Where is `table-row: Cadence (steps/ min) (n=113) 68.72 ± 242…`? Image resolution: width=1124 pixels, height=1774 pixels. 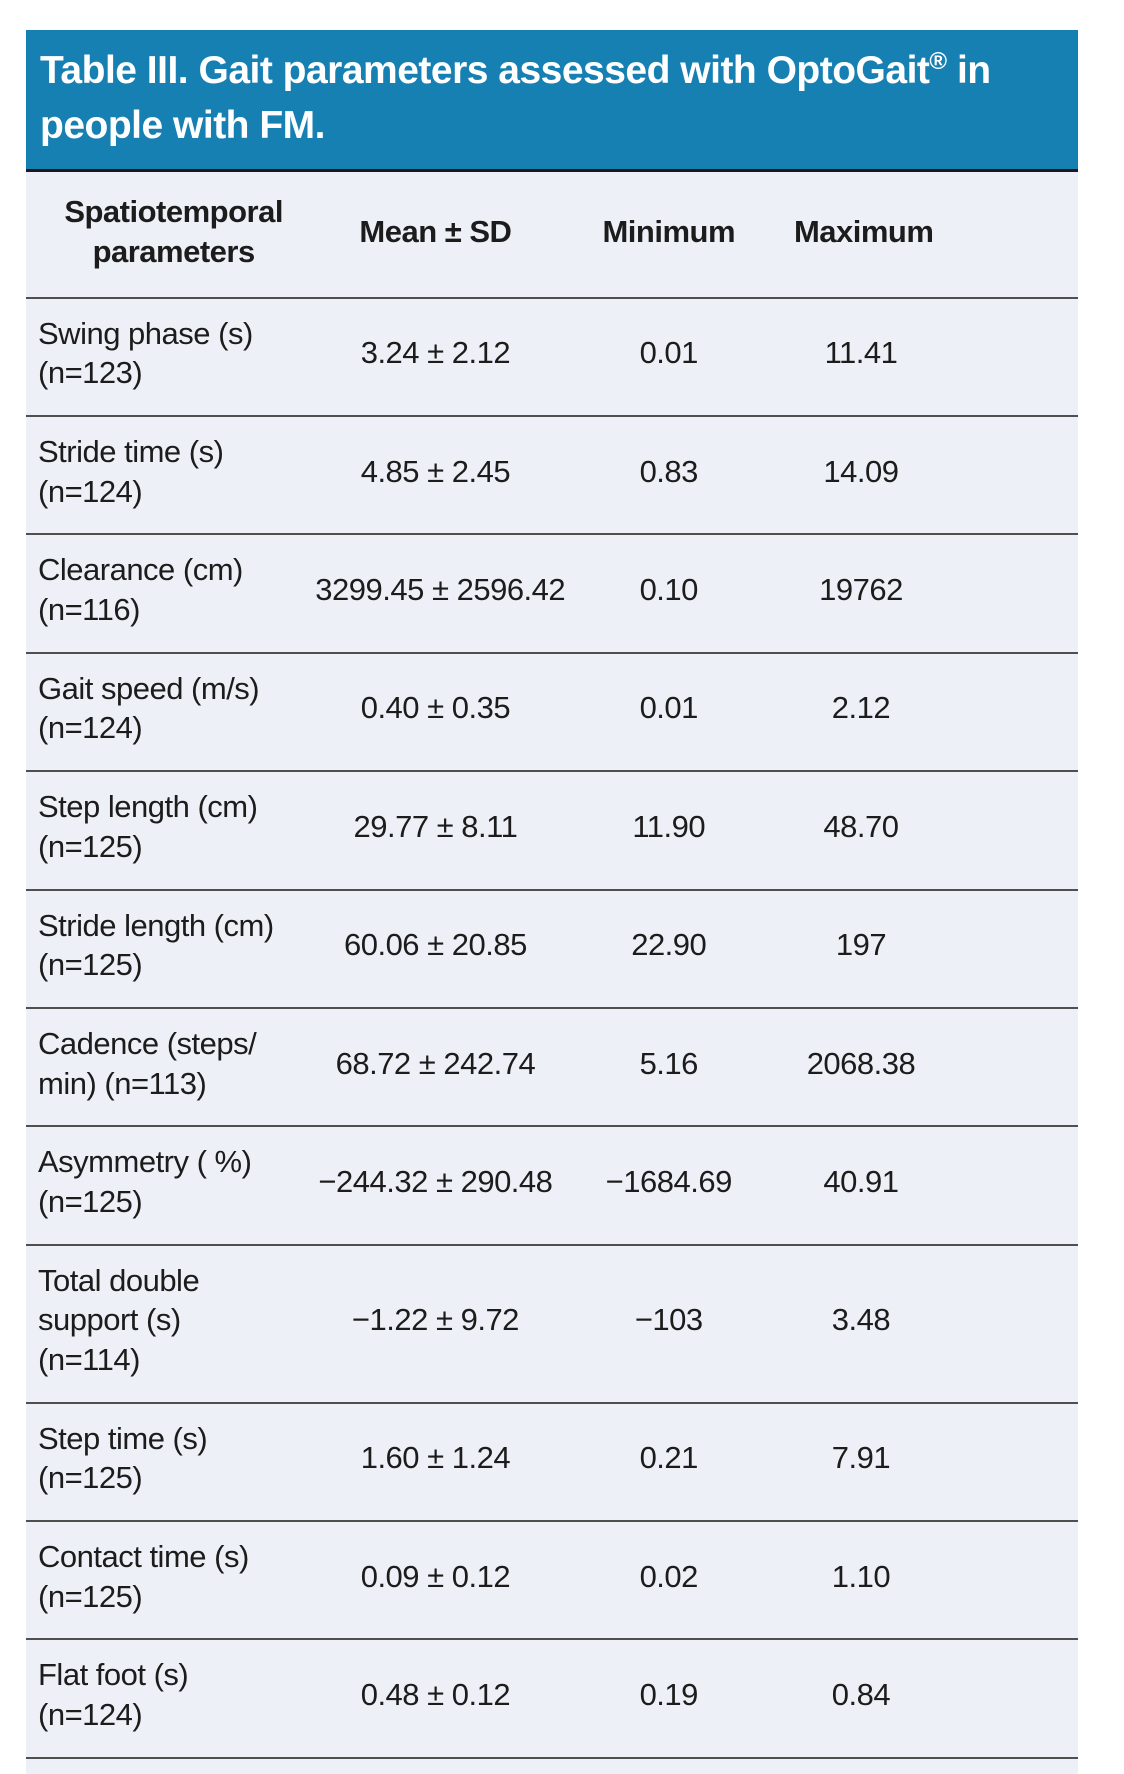
table-row: Cadence (steps/ min) (n=113) 68.72 ± 242… is located at coordinates (552, 1066).